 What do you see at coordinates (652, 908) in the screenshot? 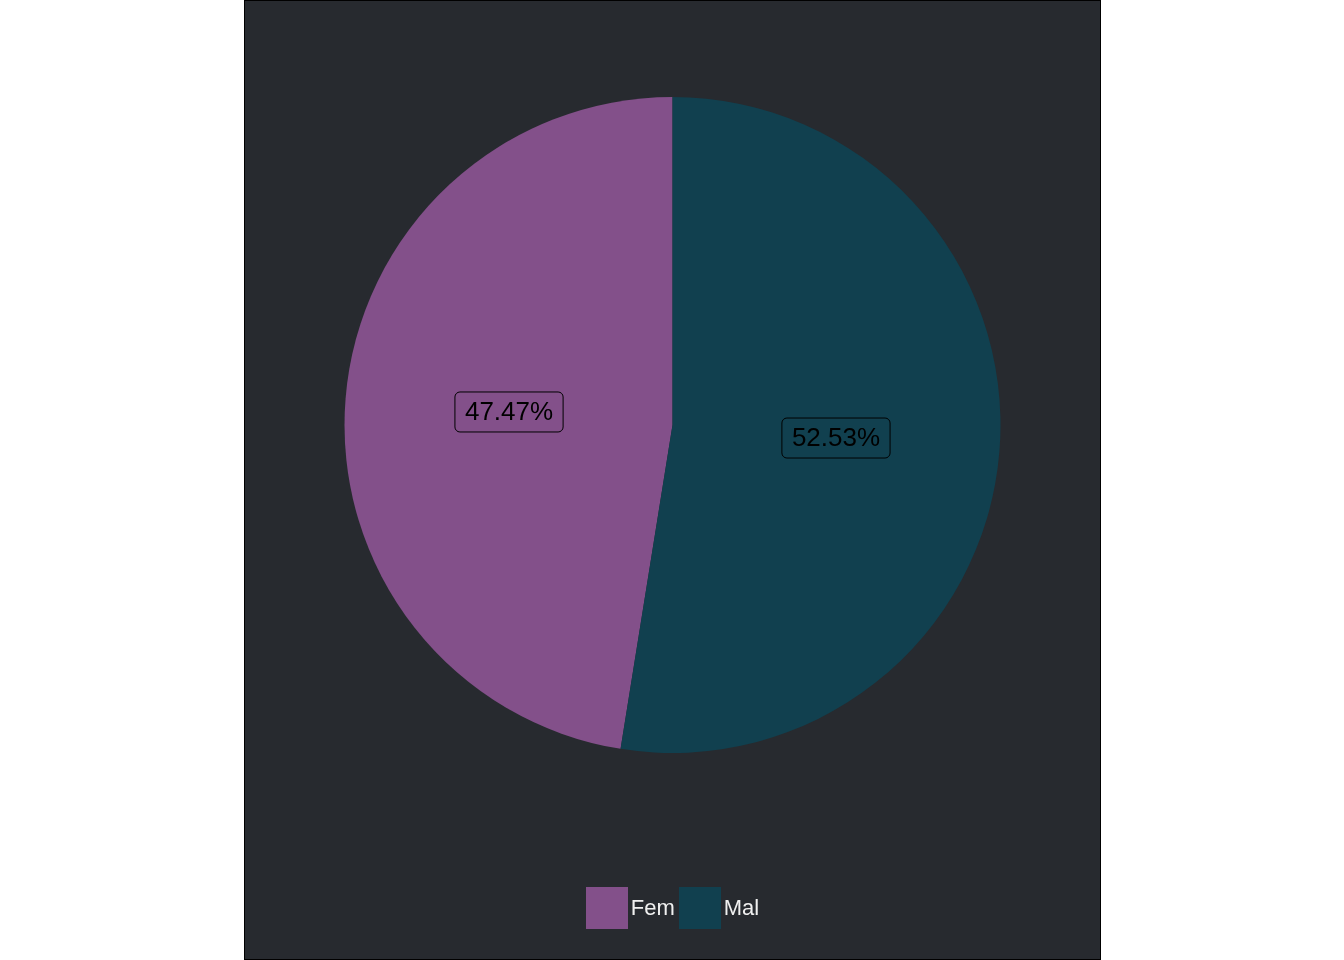
I see `legend-label: Fem` at bounding box center [652, 908].